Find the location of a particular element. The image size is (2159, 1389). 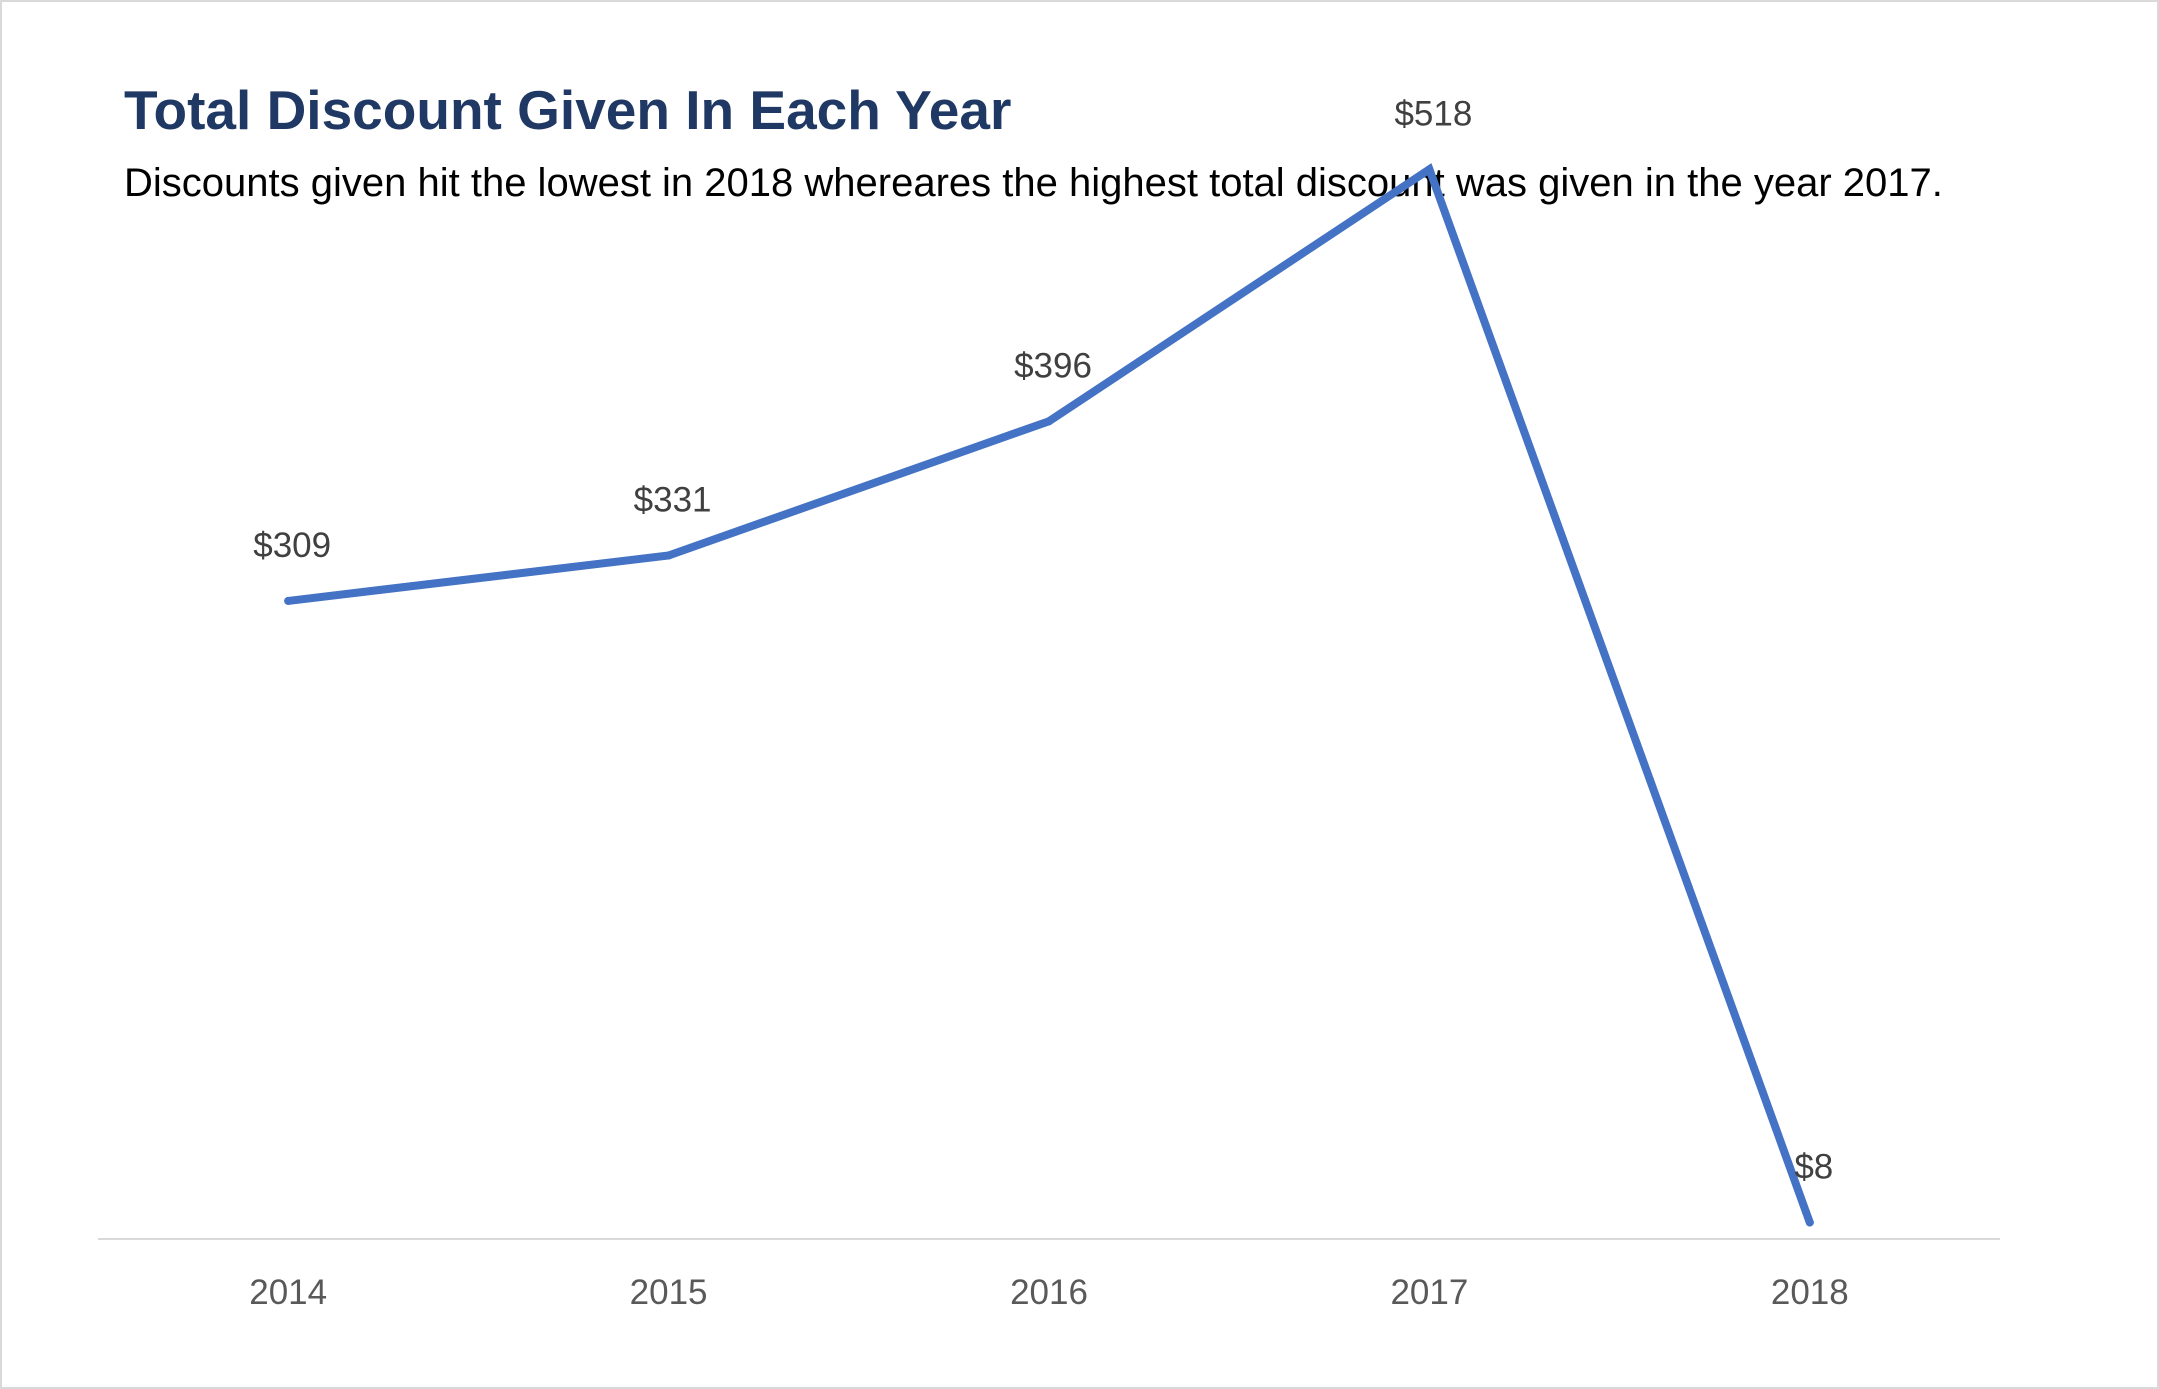

x-tick-label: 2016 is located at coordinates (1049, 1292).